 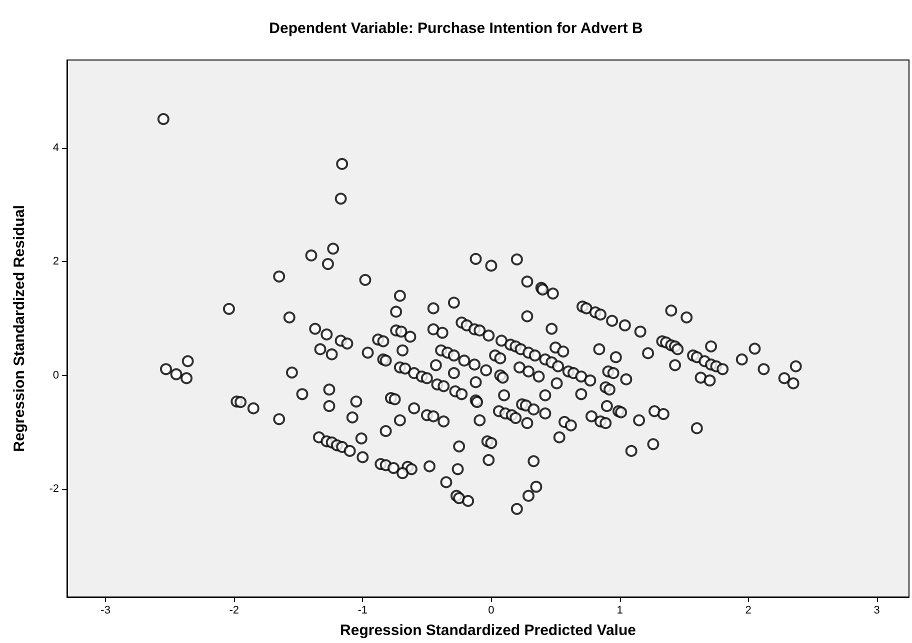 What do you see at coordinates (363, 610) in the screenshot?
I see `x-tick-label: -1` at bounding box center [363, 610].